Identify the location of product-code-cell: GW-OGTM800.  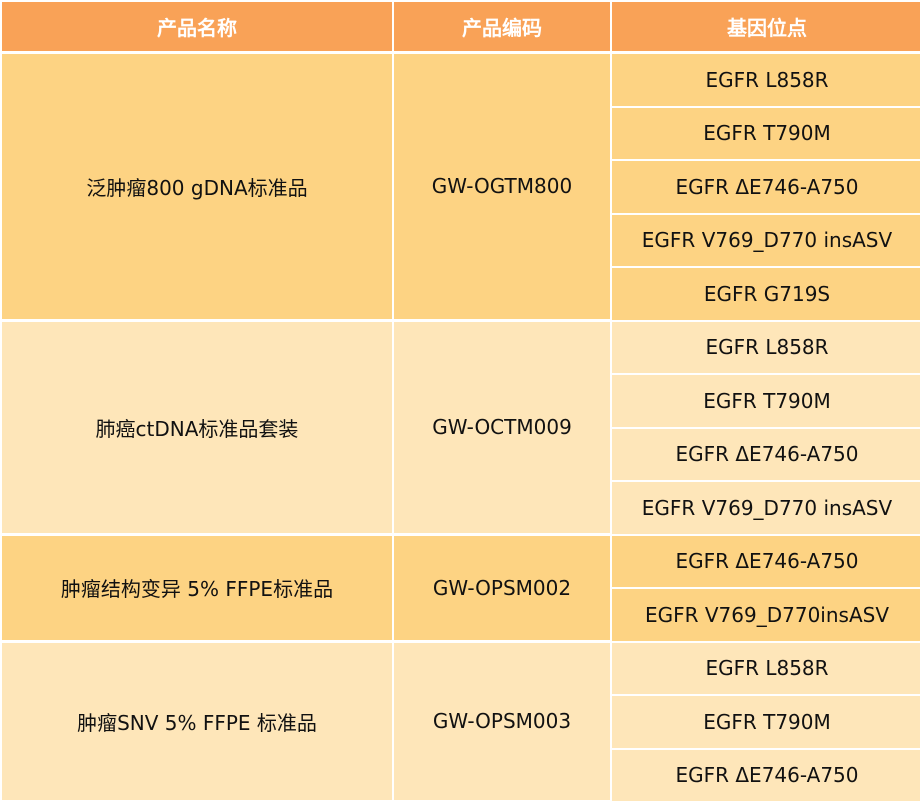
(502, 188).